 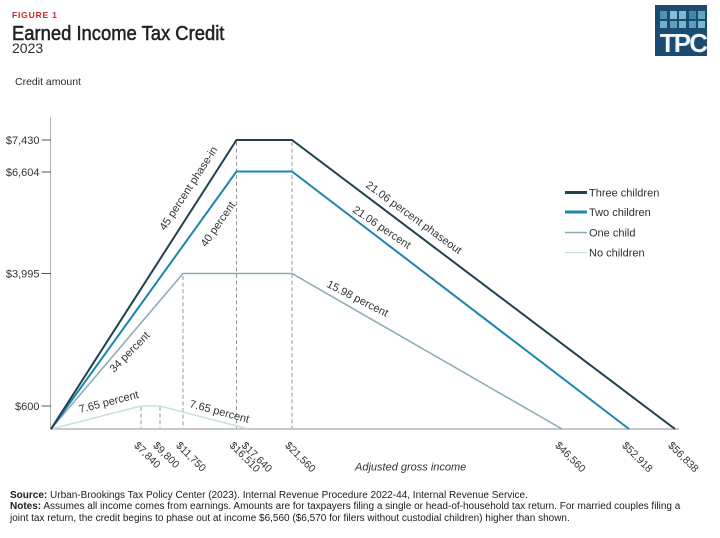 What do you see at coordinates (23, 275) in the screenshot?
I see `svg-text: $3,995` at bounding box center [23, 275].